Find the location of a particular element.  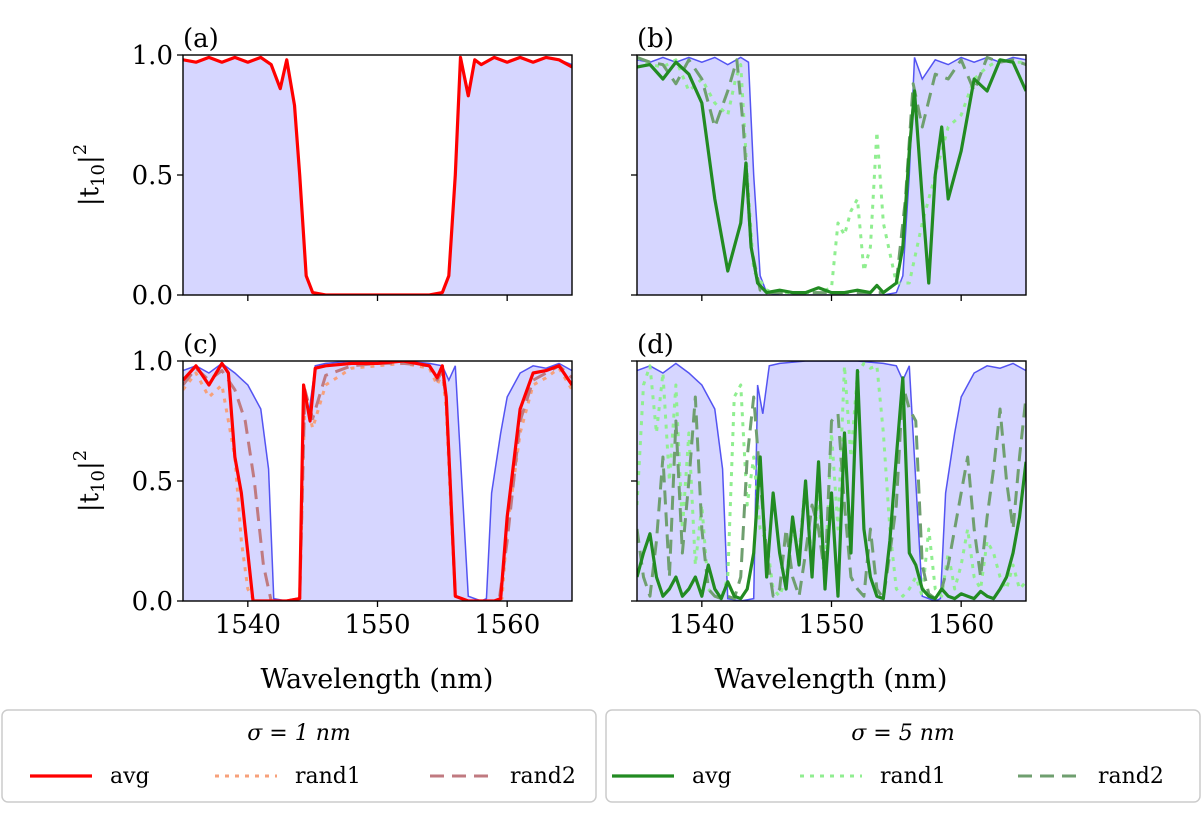

panel-a: 0.0 0.5 1.0 (a) is located at coordinates (352, 167).